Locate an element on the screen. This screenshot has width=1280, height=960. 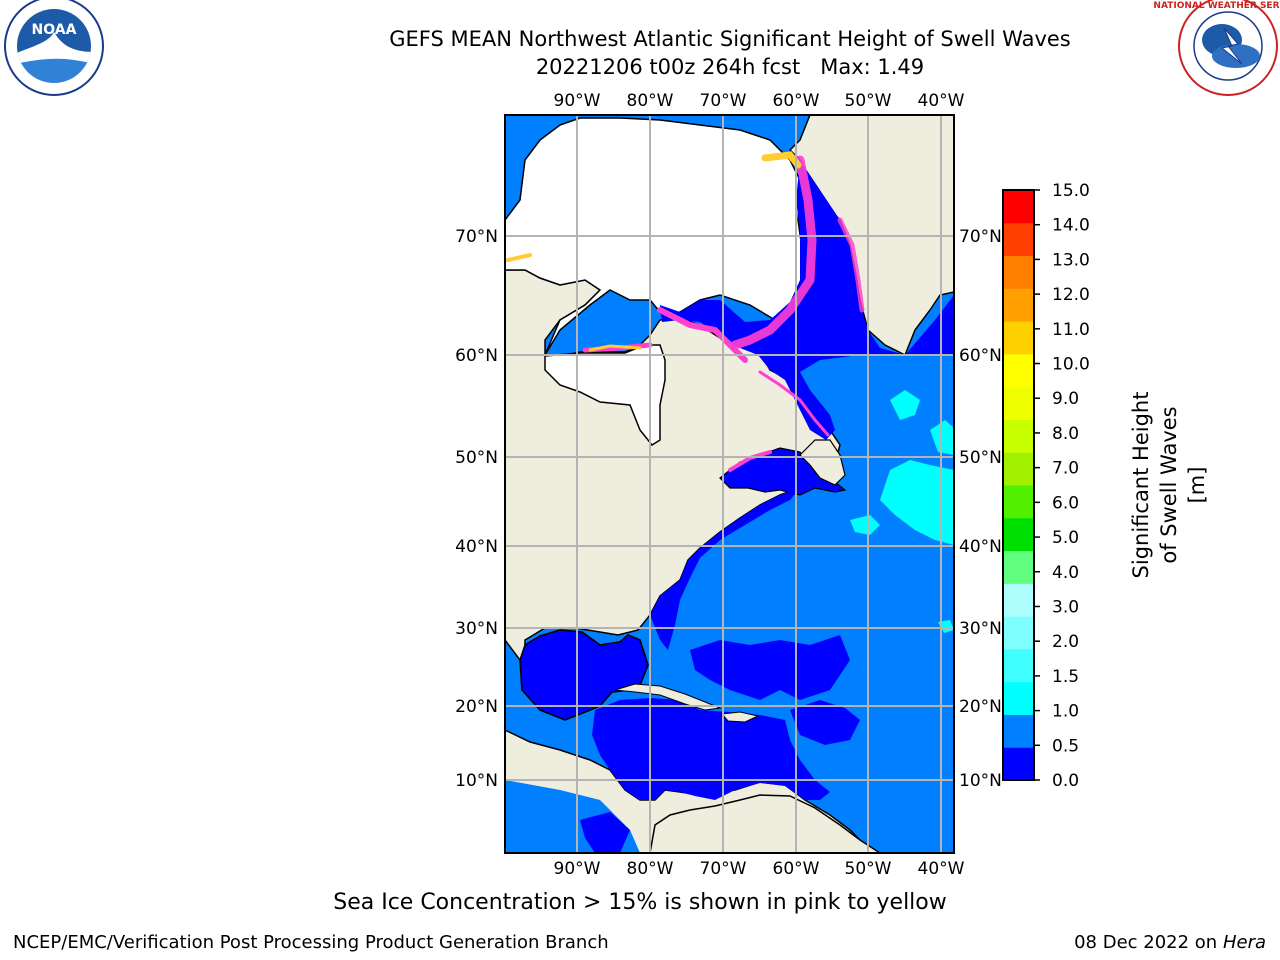
ocean-coastal-band is located at coordinates (725, 569).